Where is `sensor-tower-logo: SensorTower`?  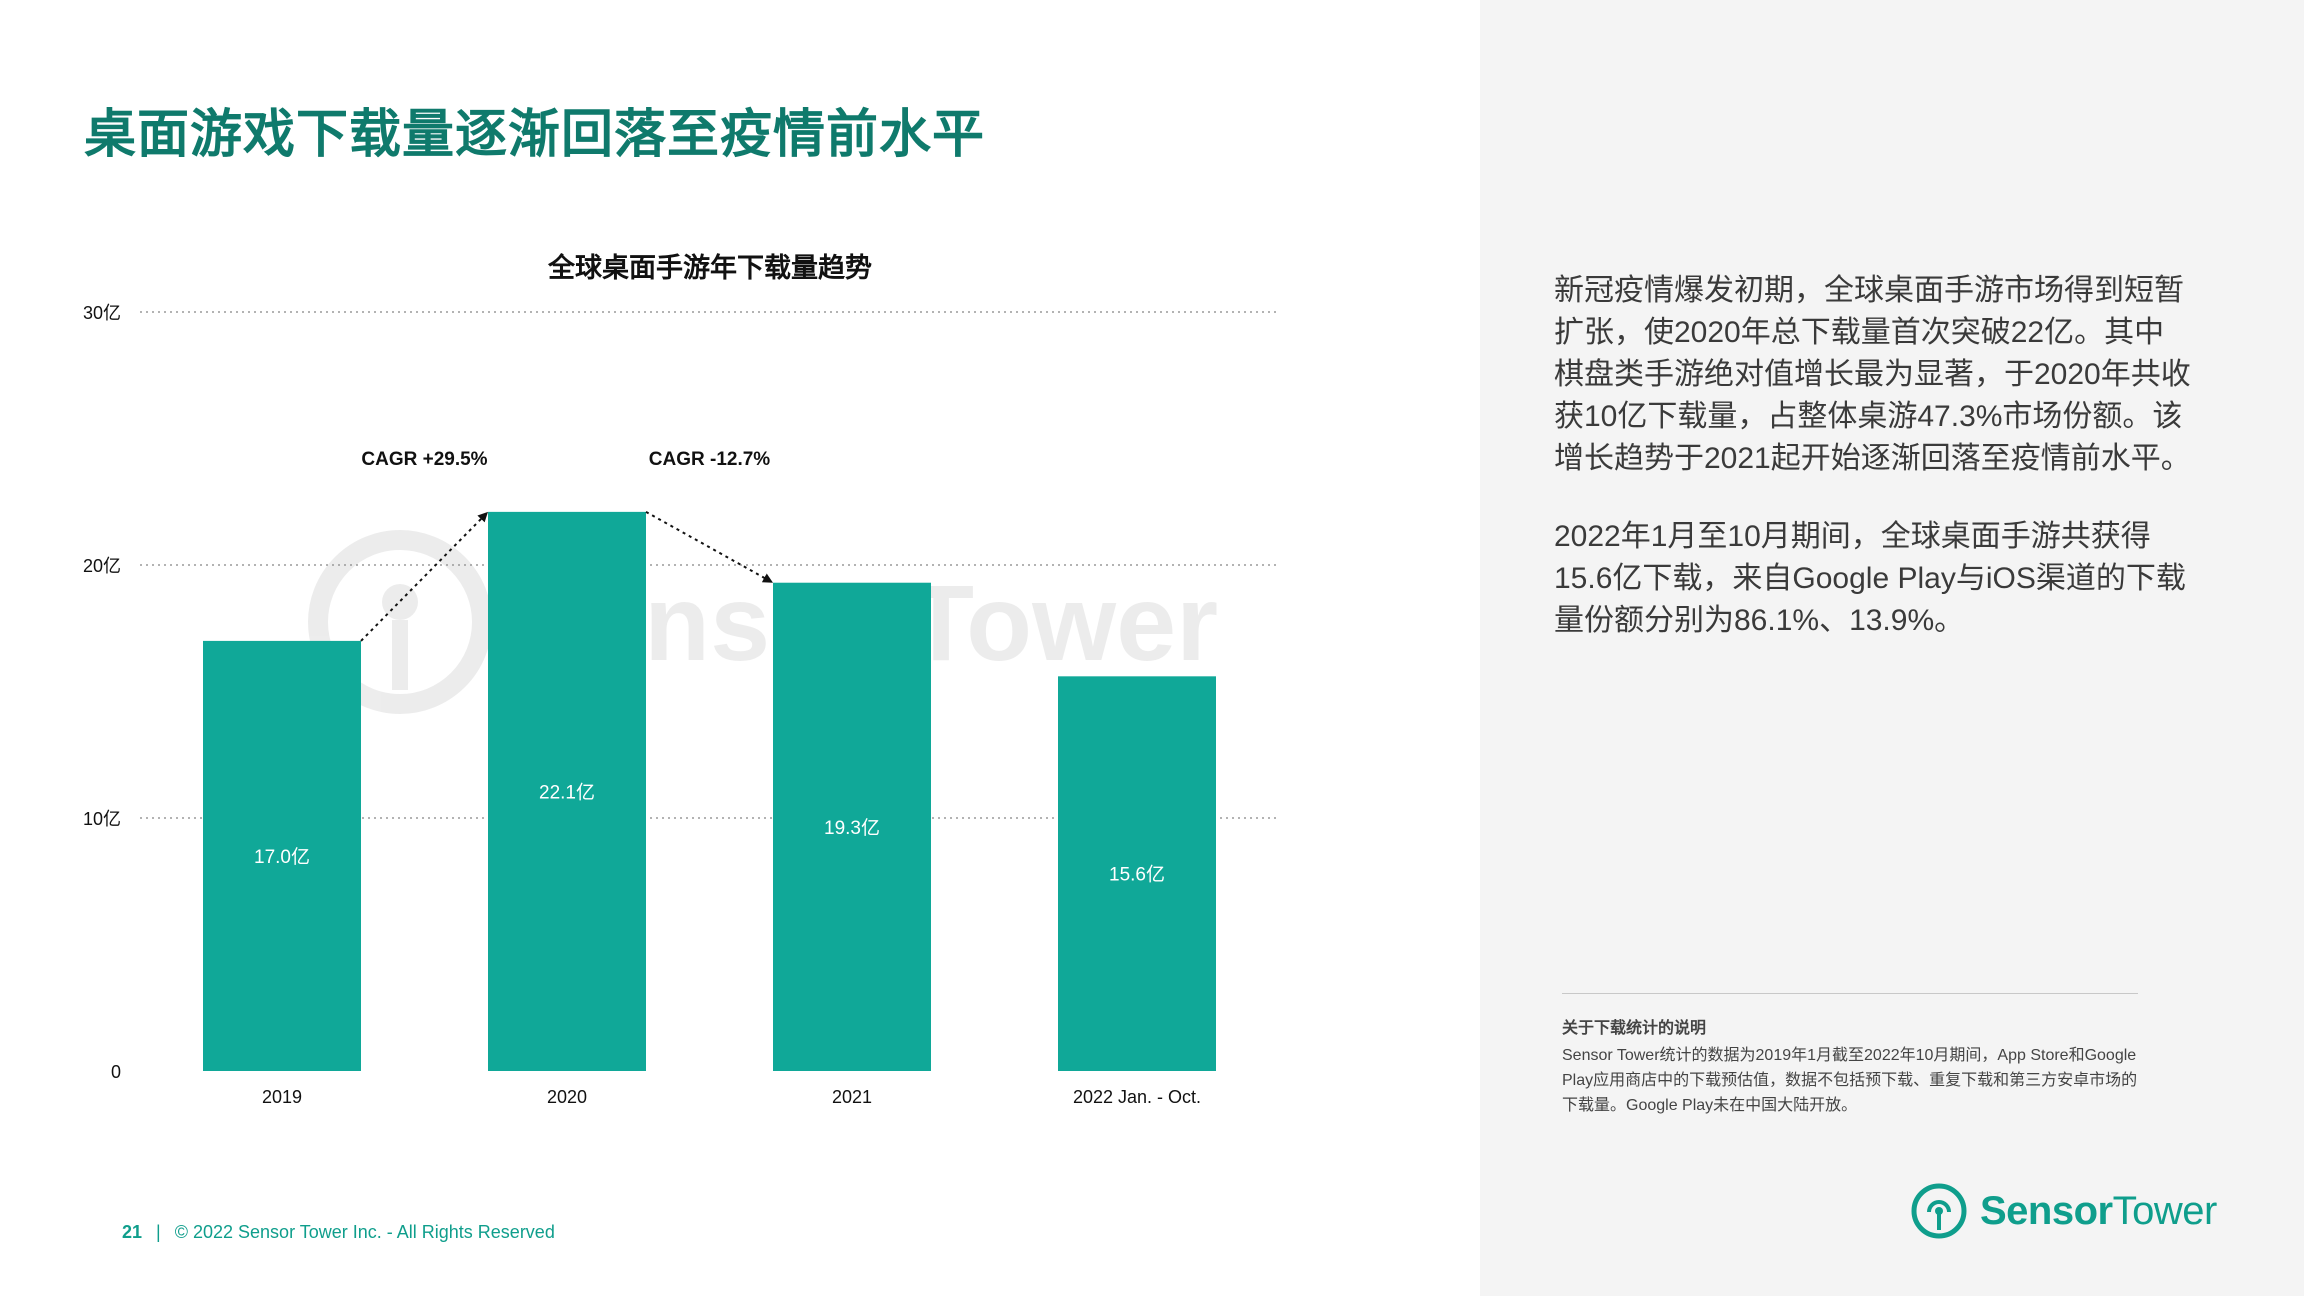
sensor-tower-logo: SensorTower is located at coordinates (2063, 1211).